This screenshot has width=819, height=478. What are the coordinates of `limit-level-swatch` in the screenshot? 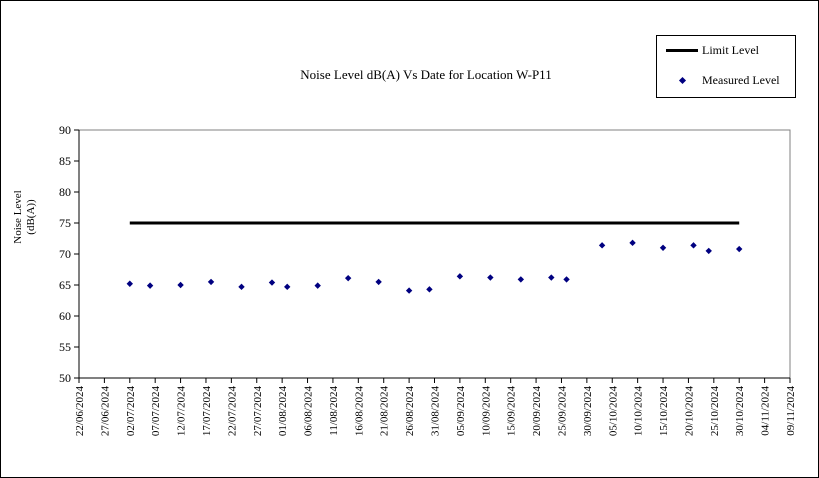 It's located at (682, 50).